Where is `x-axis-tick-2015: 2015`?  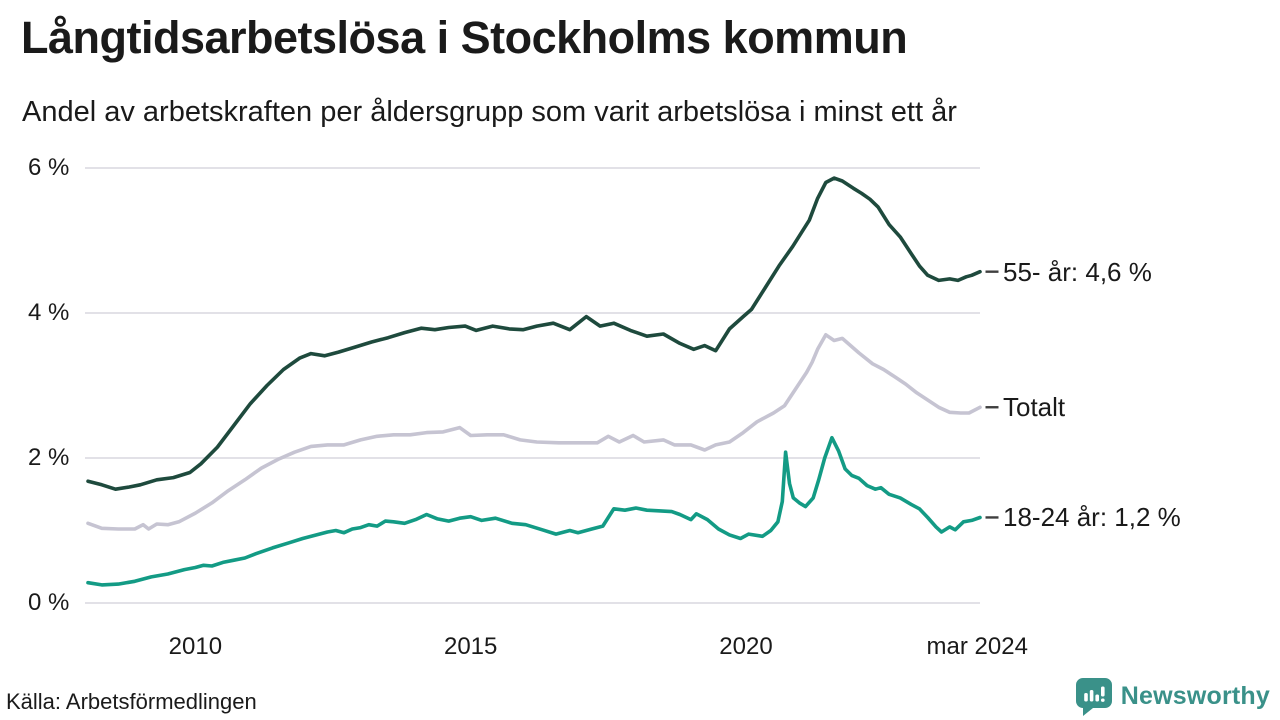
x-axis-tick-2015: 2015 is located at coordinates (470, 646).